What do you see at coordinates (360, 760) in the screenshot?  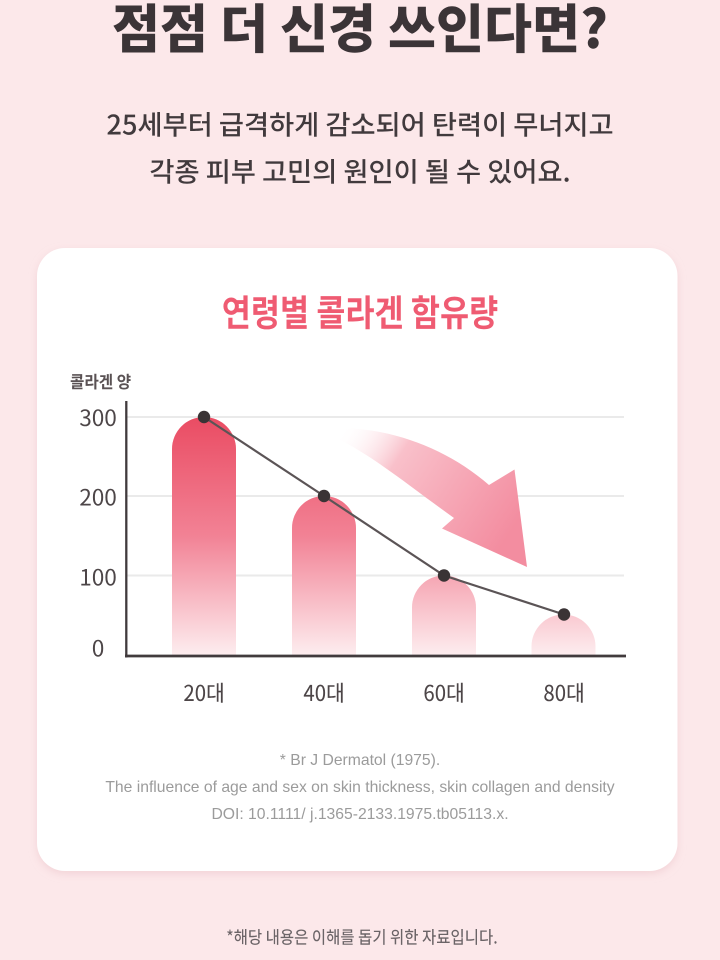 I see `svg-text: * Br J Dermatol (1975).` at bounding box center [360, 760].